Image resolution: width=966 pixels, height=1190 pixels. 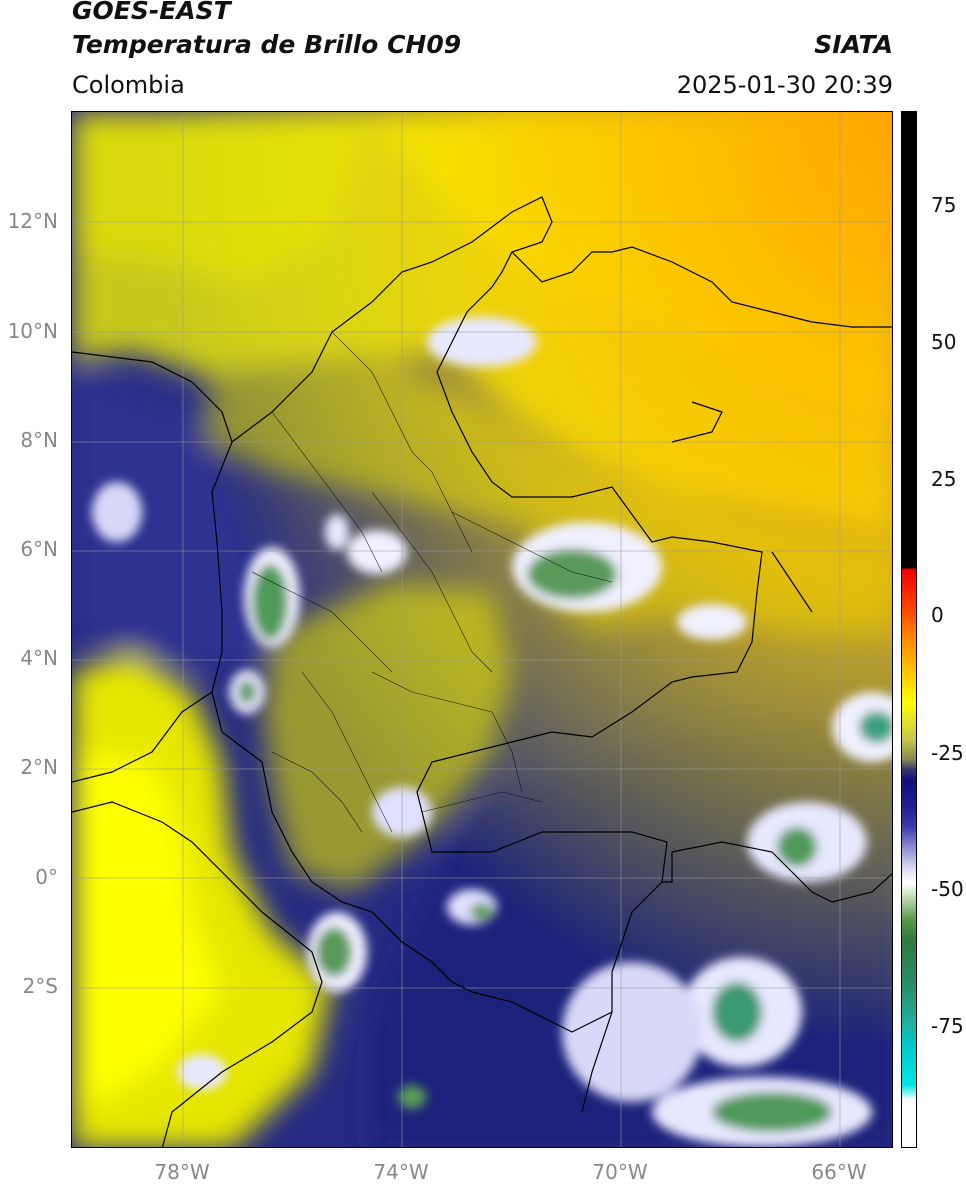 What do you see at coordinates (947, 753) in the screenshot?
I see `colorbar-tick-minus25: -25` at bounding box center [947, 753].